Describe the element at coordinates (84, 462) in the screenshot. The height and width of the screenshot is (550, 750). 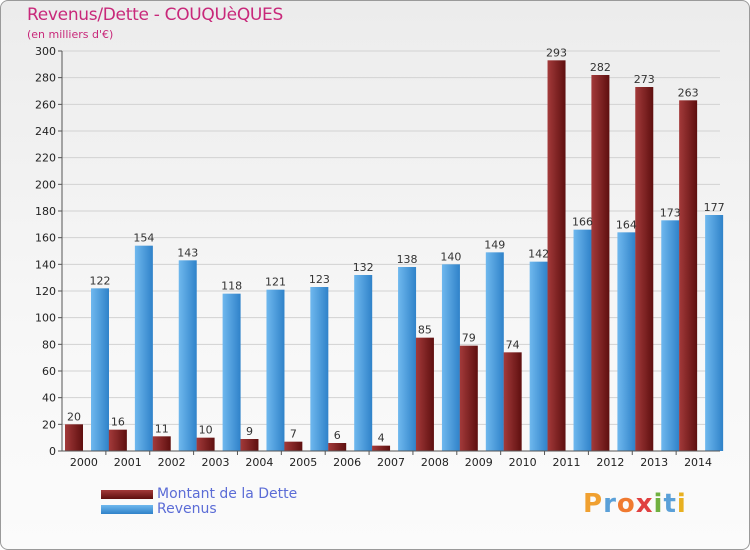
I see `x-tick-label-2000: 2000` at that location.